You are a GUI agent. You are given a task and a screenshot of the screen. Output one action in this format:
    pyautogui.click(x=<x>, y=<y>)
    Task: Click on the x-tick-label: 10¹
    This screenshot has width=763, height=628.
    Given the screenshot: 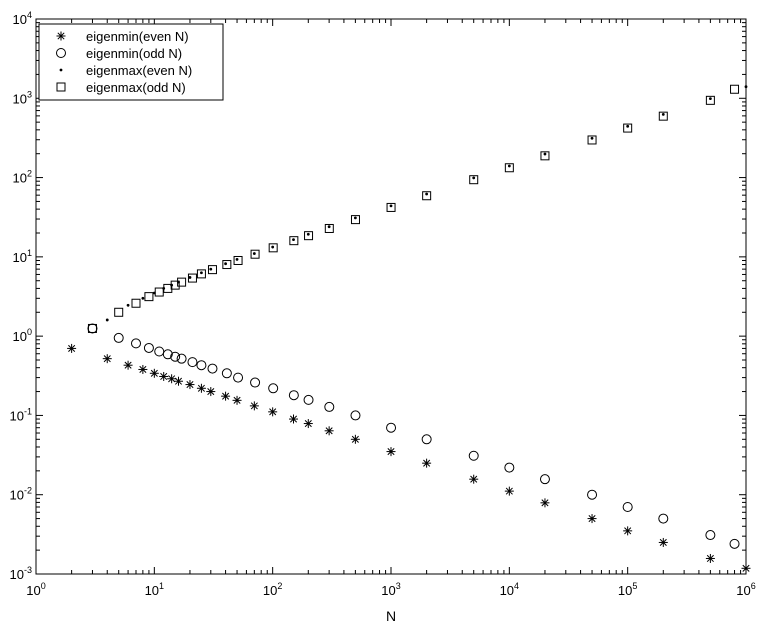 What is the action you would take?
    pyautogui.click(x=154, y=589)
    